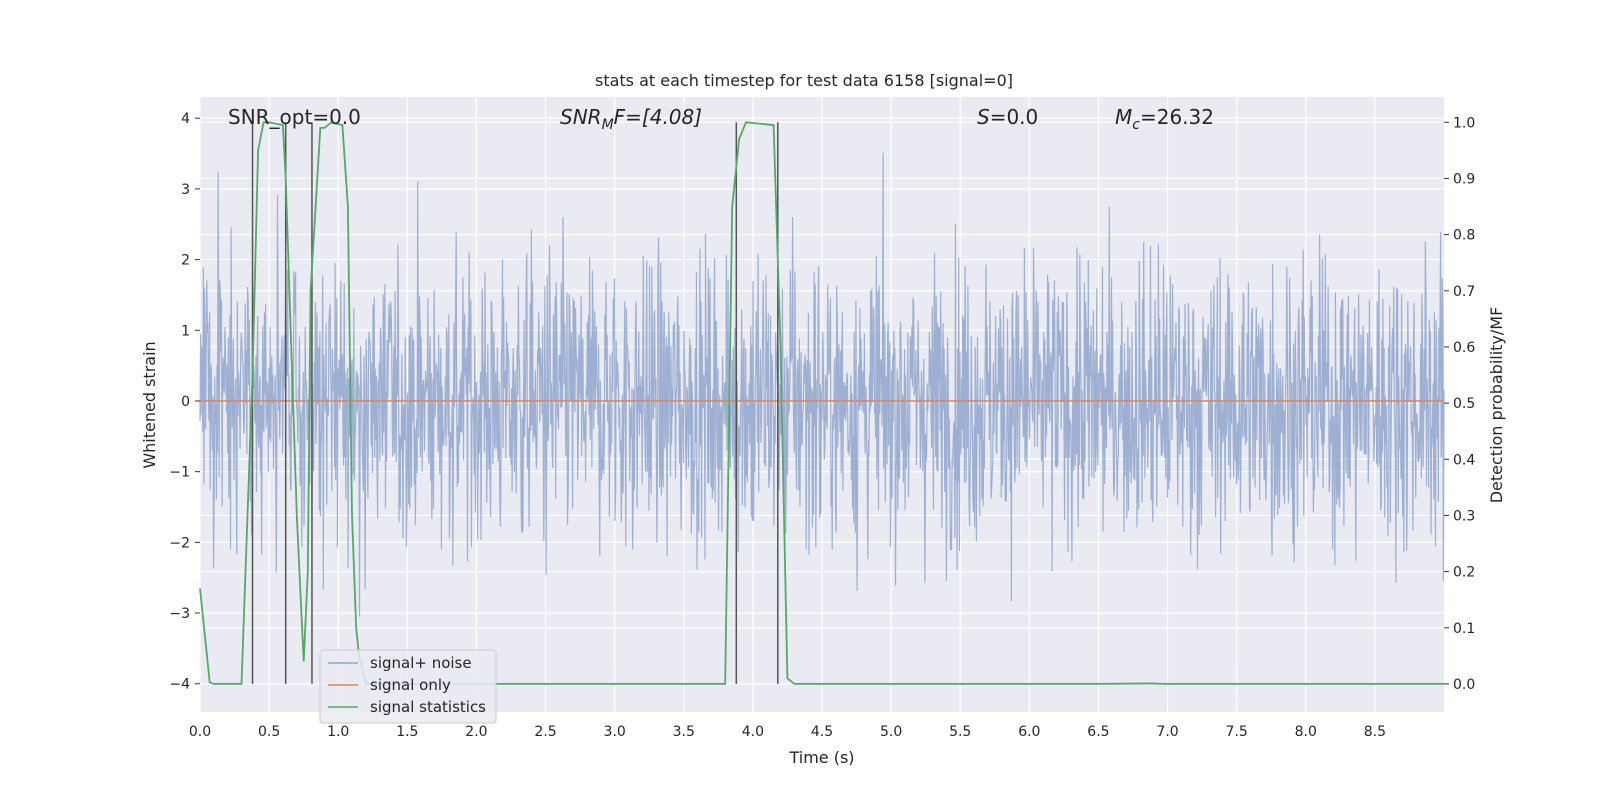  What do you see at coordinates (185, 331) in the screenshot?
I see `y-tick-label-left: 1` at bounding box center [185, 331].